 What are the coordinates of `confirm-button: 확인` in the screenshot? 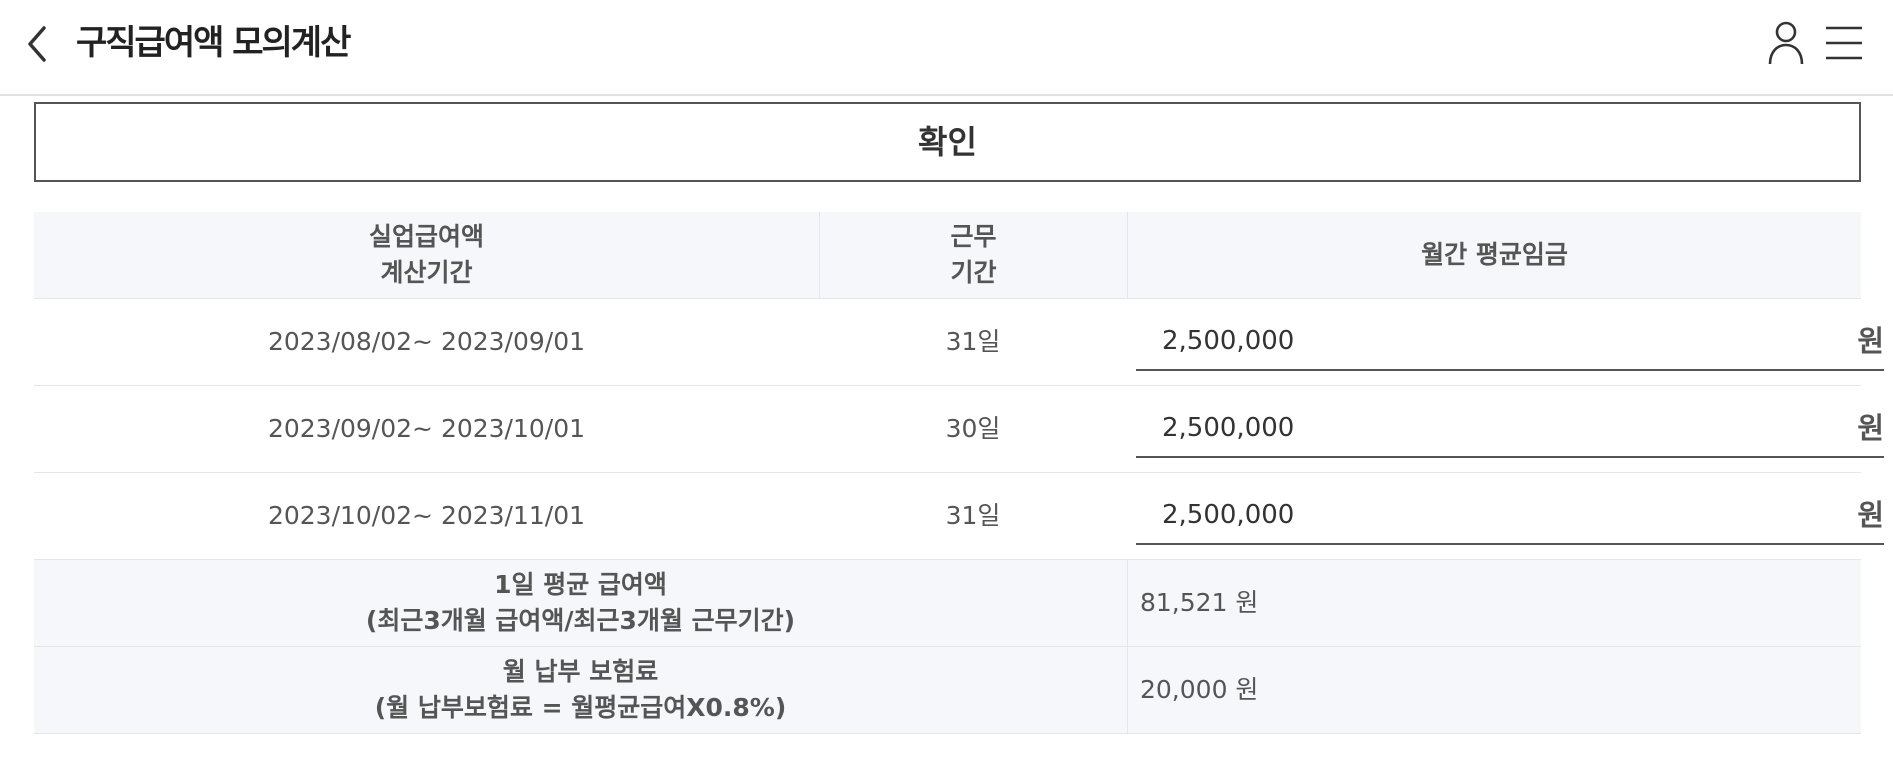 It's located at (947, 142).